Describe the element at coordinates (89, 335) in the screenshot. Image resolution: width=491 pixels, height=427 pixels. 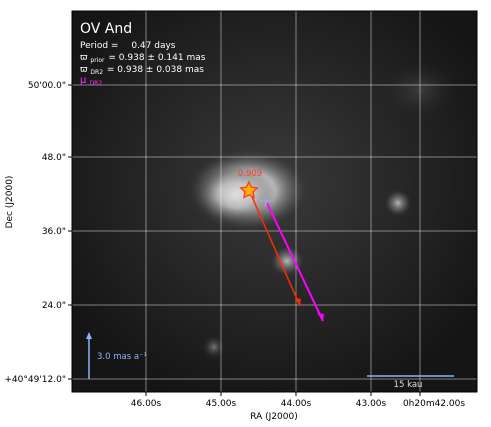
I see `pm-scale-arrow-head` at that location.